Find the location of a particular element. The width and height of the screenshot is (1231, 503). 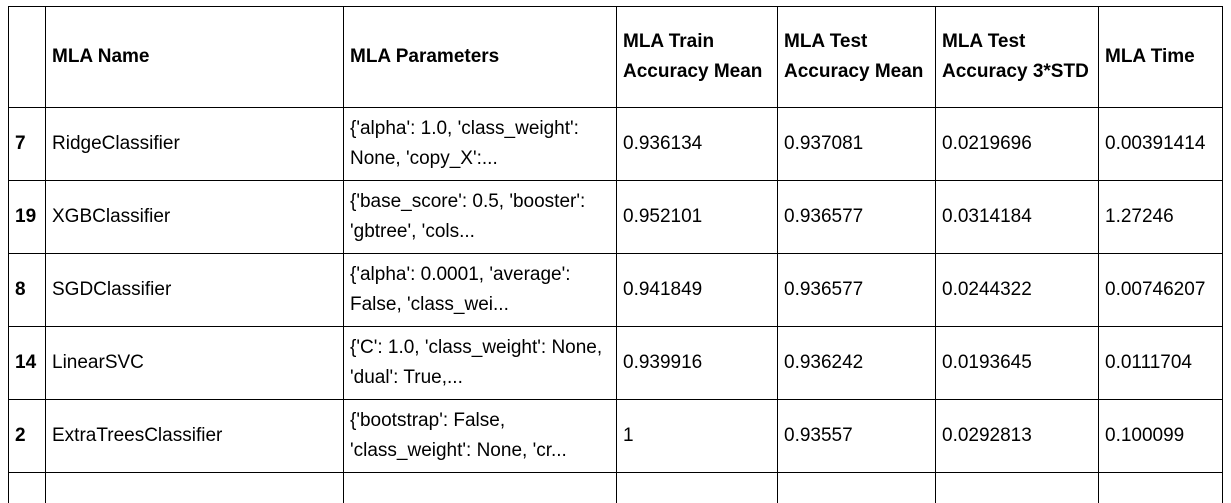

time-cell: 0.00746207 is located at coordinates (1161, 290).